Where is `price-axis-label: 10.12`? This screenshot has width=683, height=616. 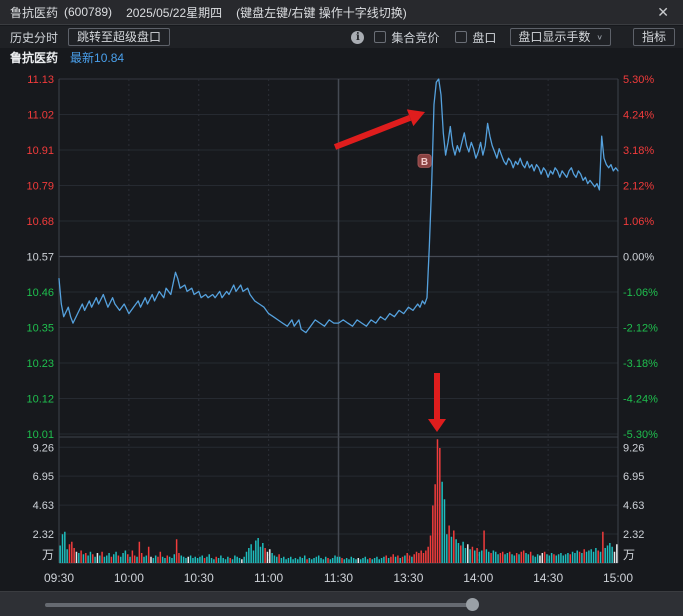
price-axis-label: 10.12 is located at coordinates (40, 400).